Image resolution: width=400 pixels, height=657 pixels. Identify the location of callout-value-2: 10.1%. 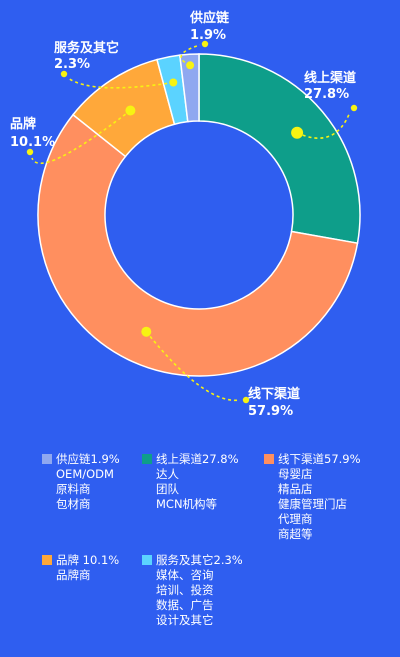
(32, 142).